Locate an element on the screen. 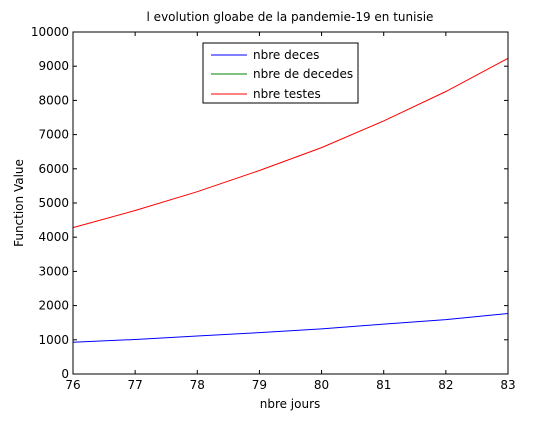 This screenshot has height=424, width=560. y-tick-label: 2000 is located at coordinates (53, 306).